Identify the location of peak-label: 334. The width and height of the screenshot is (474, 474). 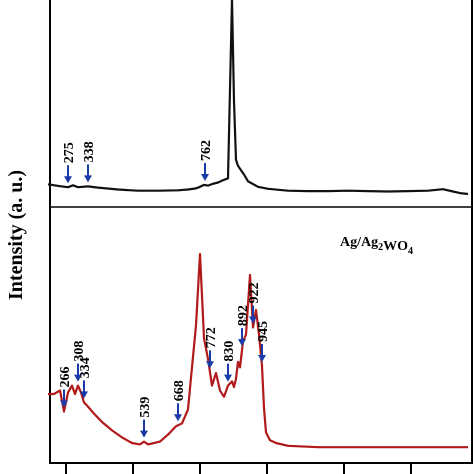
(85, 367).